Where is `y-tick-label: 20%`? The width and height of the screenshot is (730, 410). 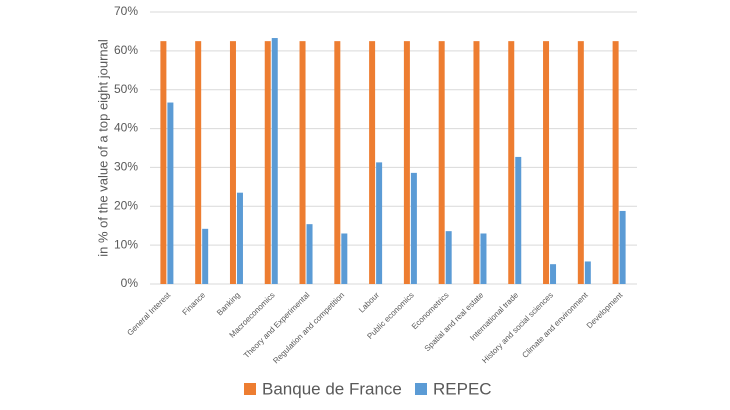 y-tick-label: 20% is located at coordinates (126, 205).